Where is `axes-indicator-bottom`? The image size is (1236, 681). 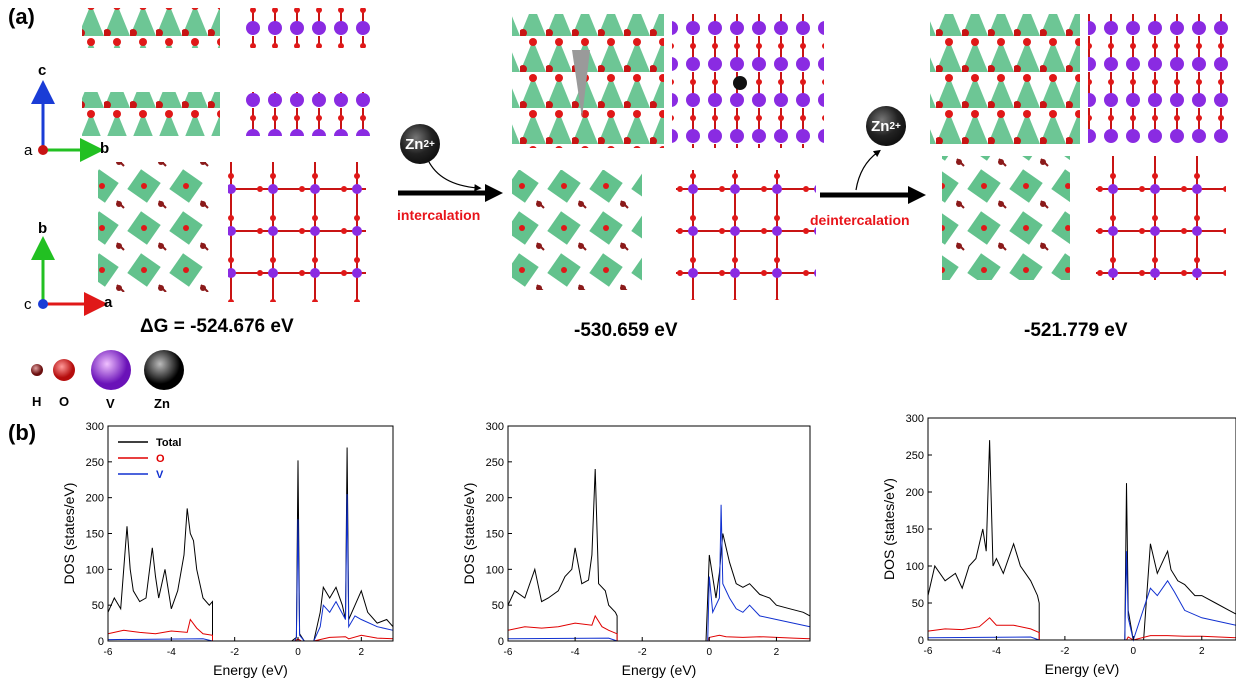 axes-indicator-bottom is located at coordinates (69, 276).